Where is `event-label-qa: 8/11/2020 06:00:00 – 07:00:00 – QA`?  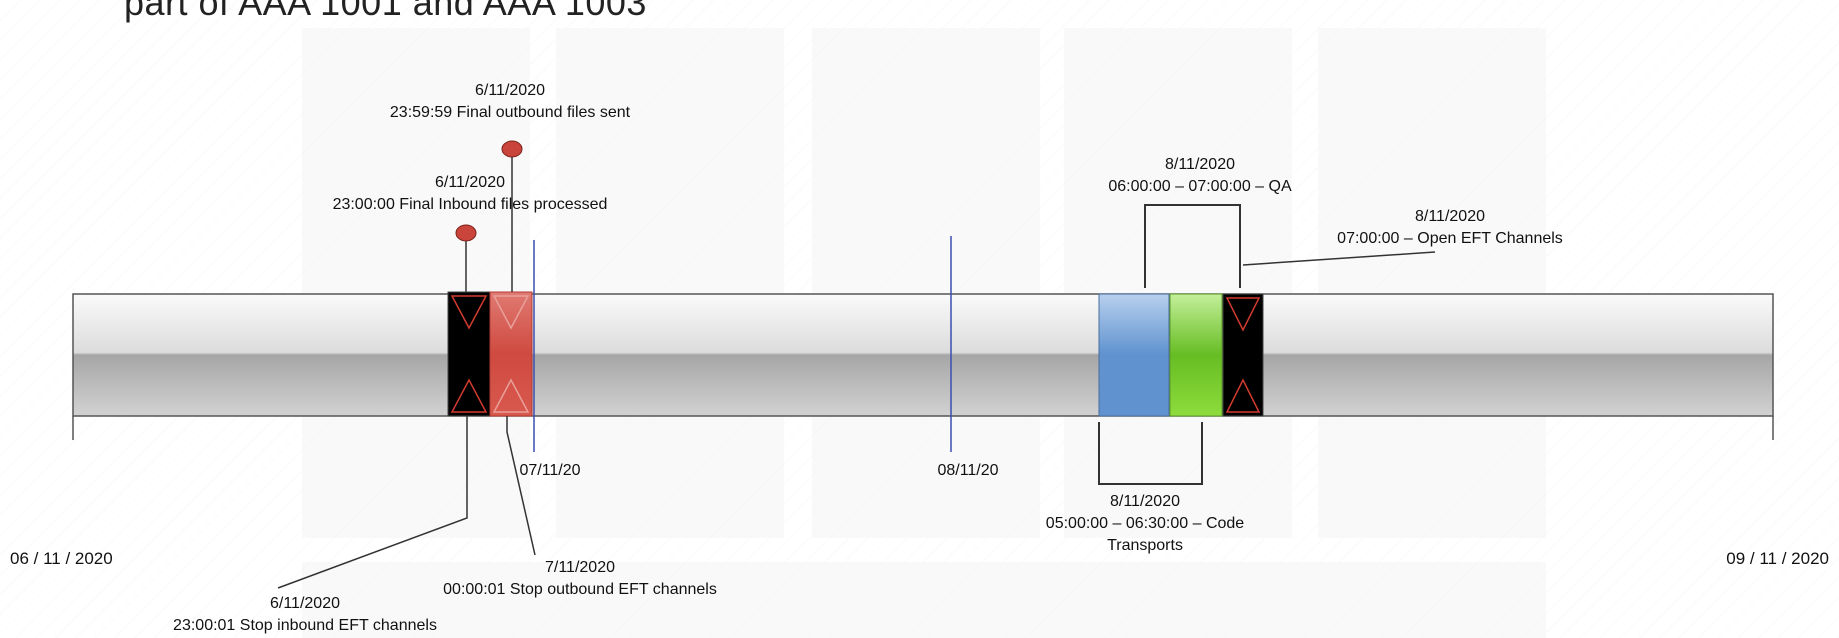
event-label-qa: 8/11/2020 06:00:00 – 07:00:00 – QA is located at coordinates (1200, 176).